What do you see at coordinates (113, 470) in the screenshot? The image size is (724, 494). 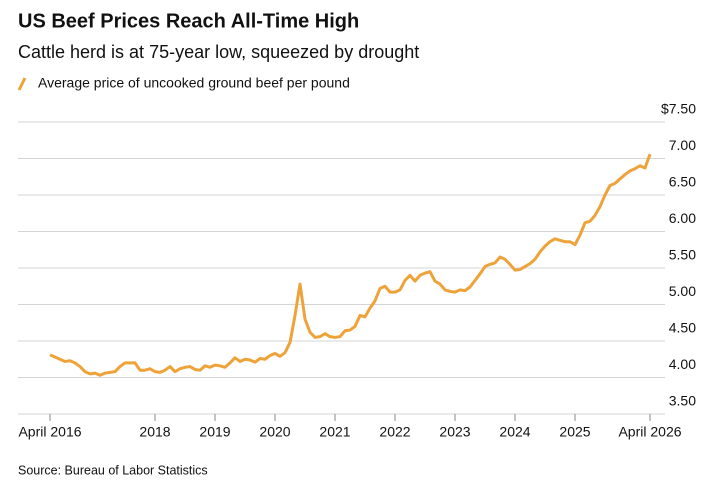 I see `source: Source: Bureau of Labor Statistics` at bounding box center [113, 470].